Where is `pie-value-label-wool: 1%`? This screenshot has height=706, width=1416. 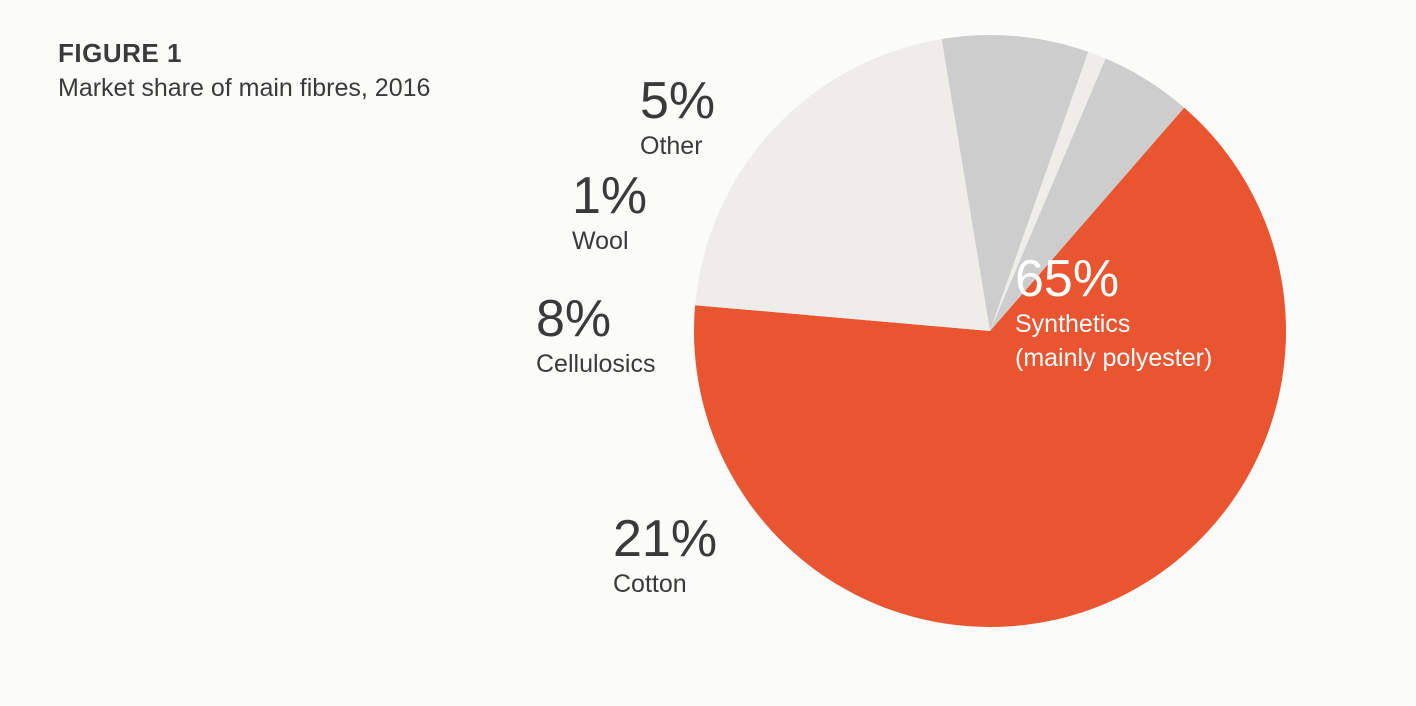
pie-value-label-wool: 1% is located at coordinates (609, 196).